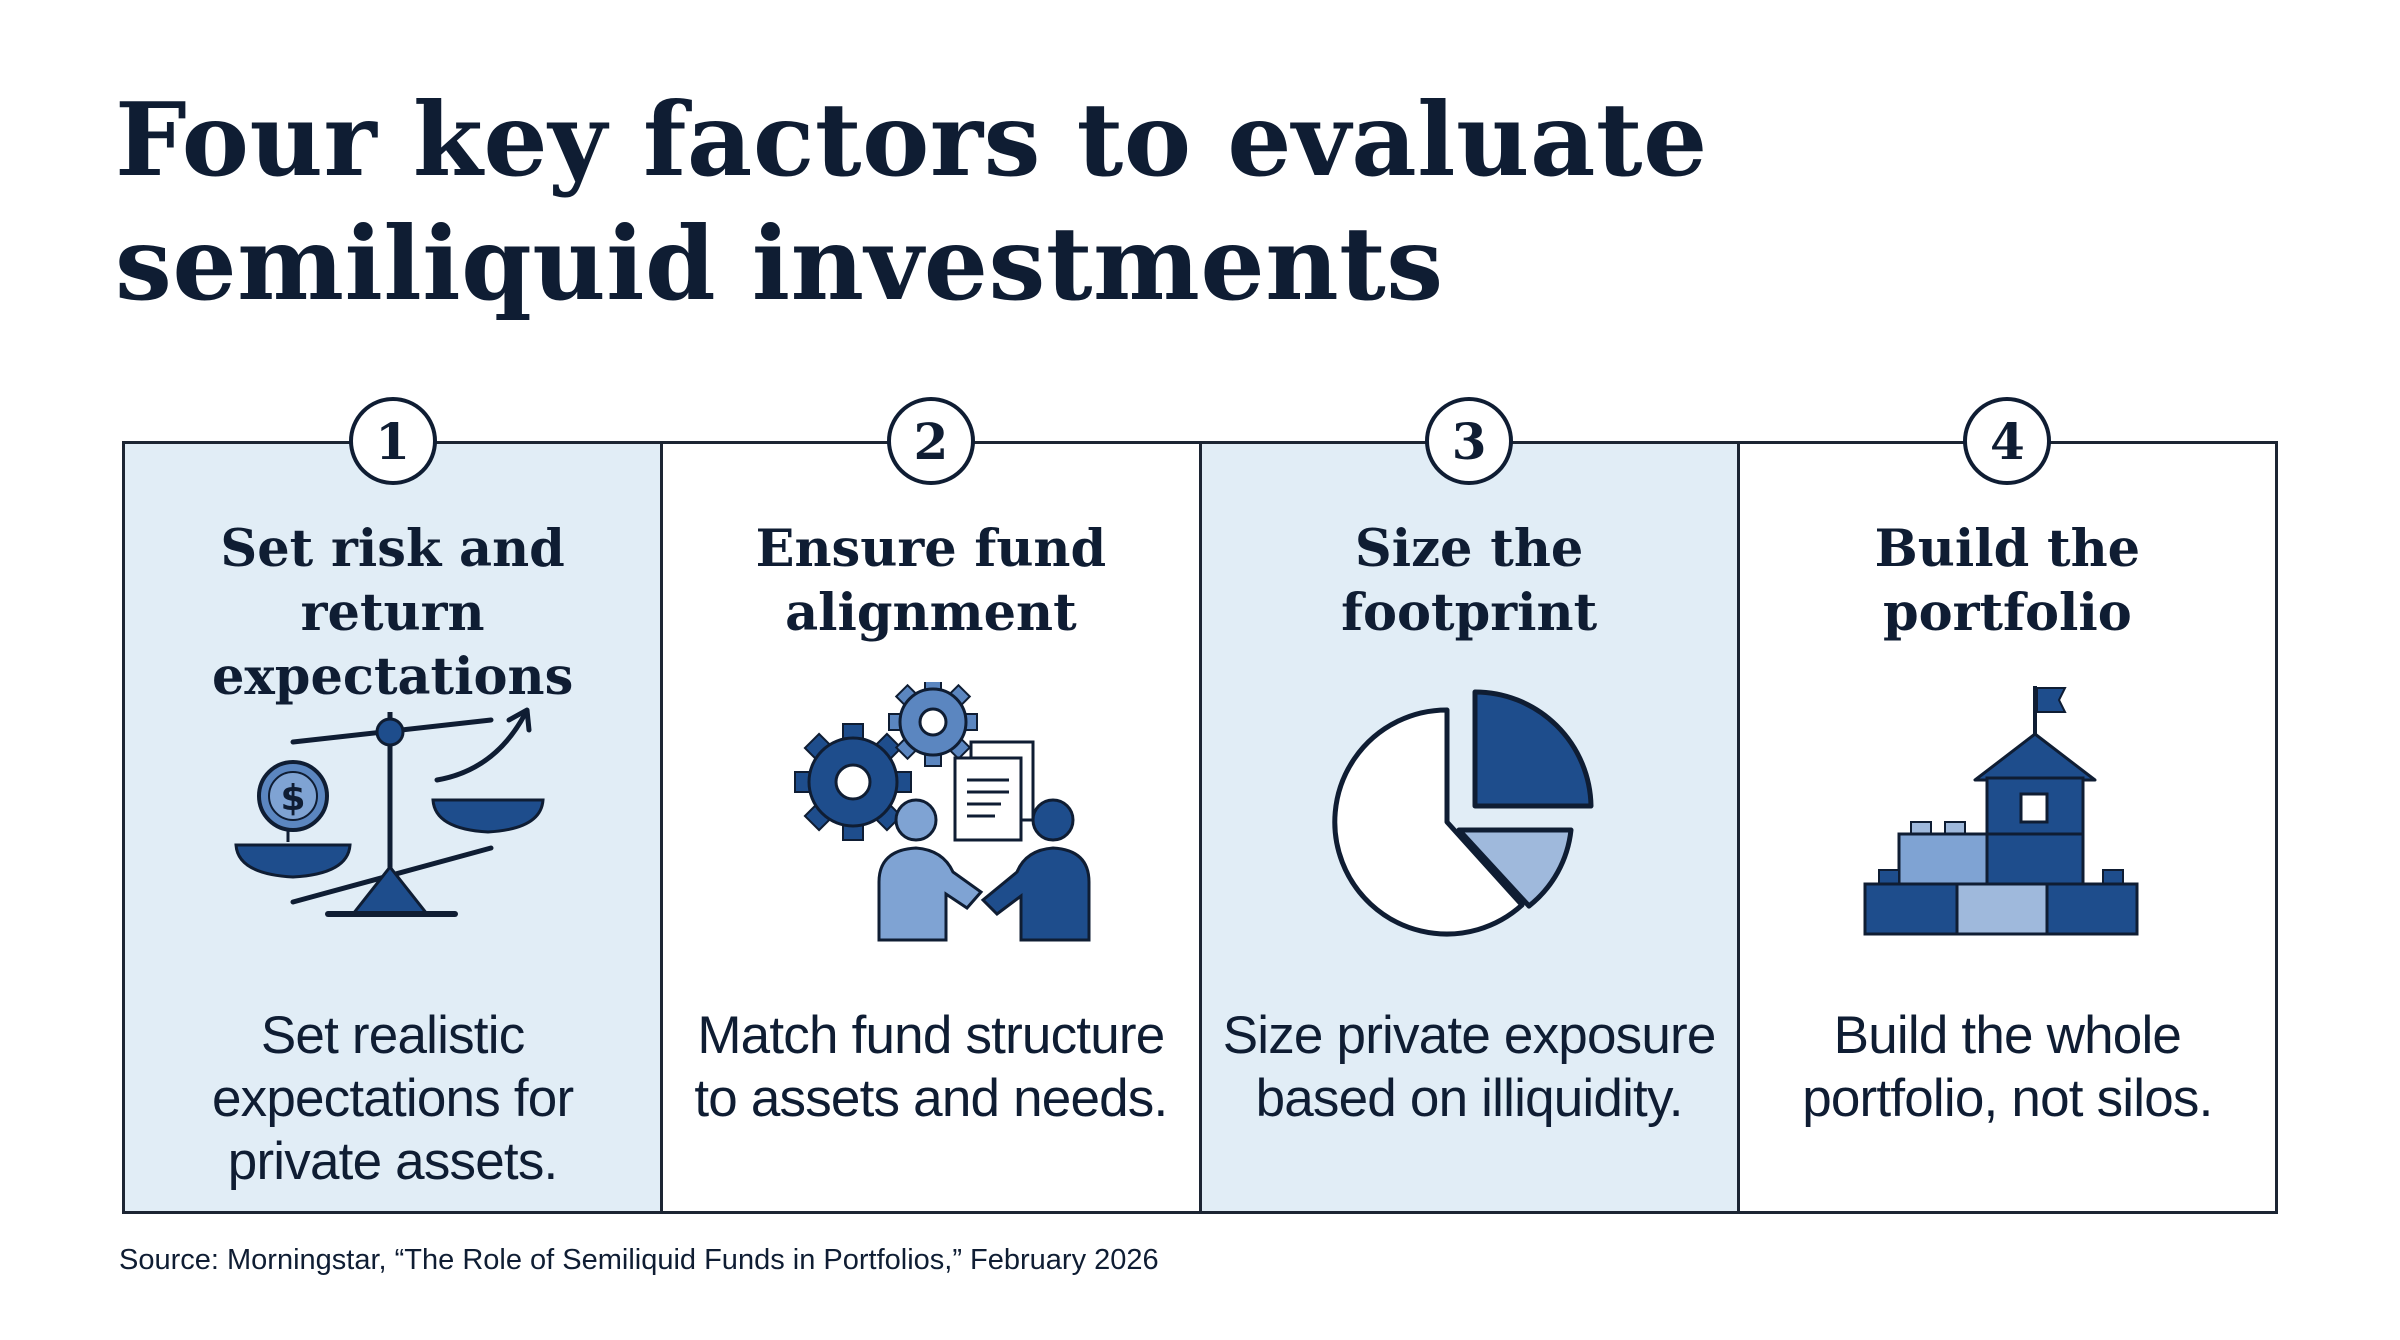  Describe the element at coordinates (932, 724) in the screenshot. I see `small-gear-icon` at that location.